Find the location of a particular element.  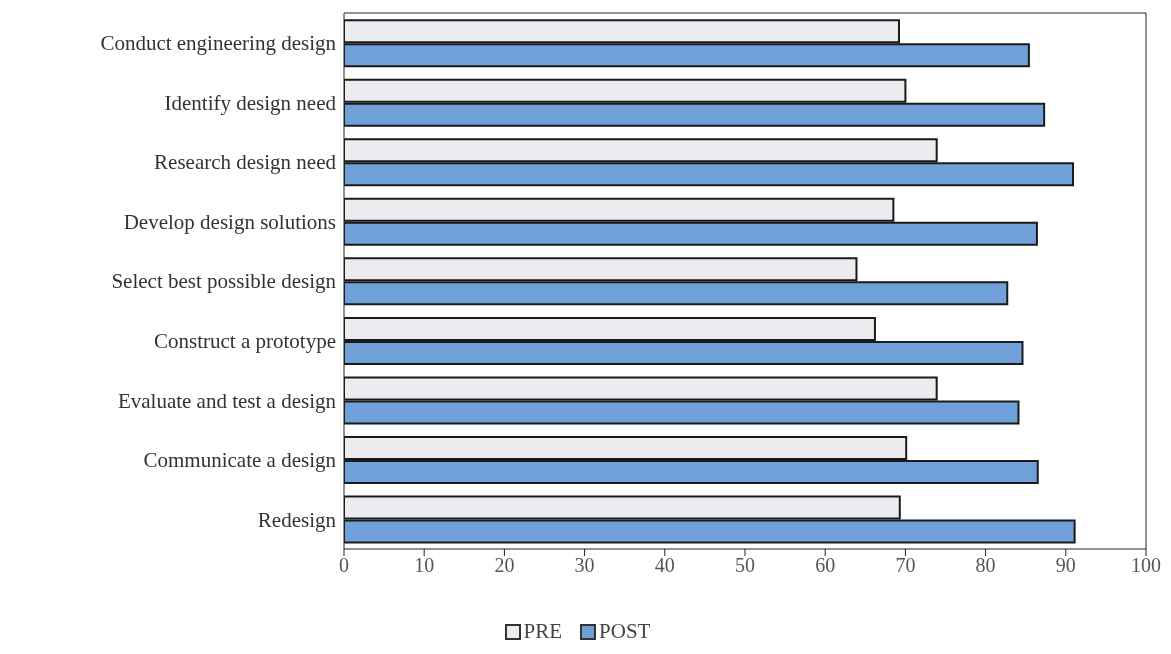

y-tick-label: Research design need is located at coordinates (245, 162).